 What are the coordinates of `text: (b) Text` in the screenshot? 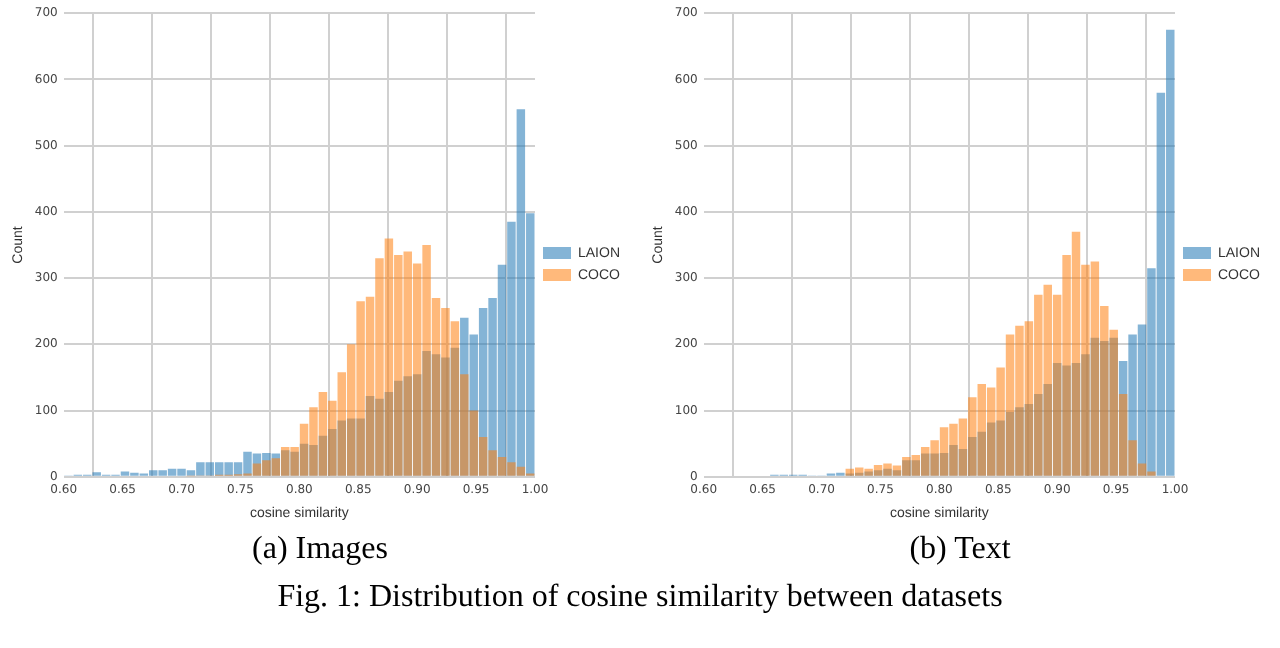 It's located at (960, 550).